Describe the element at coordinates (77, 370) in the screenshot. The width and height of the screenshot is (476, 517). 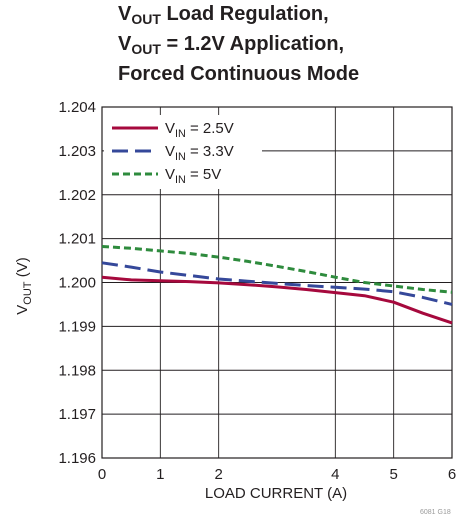
I see `y-tick-label: 1.198` at that location.